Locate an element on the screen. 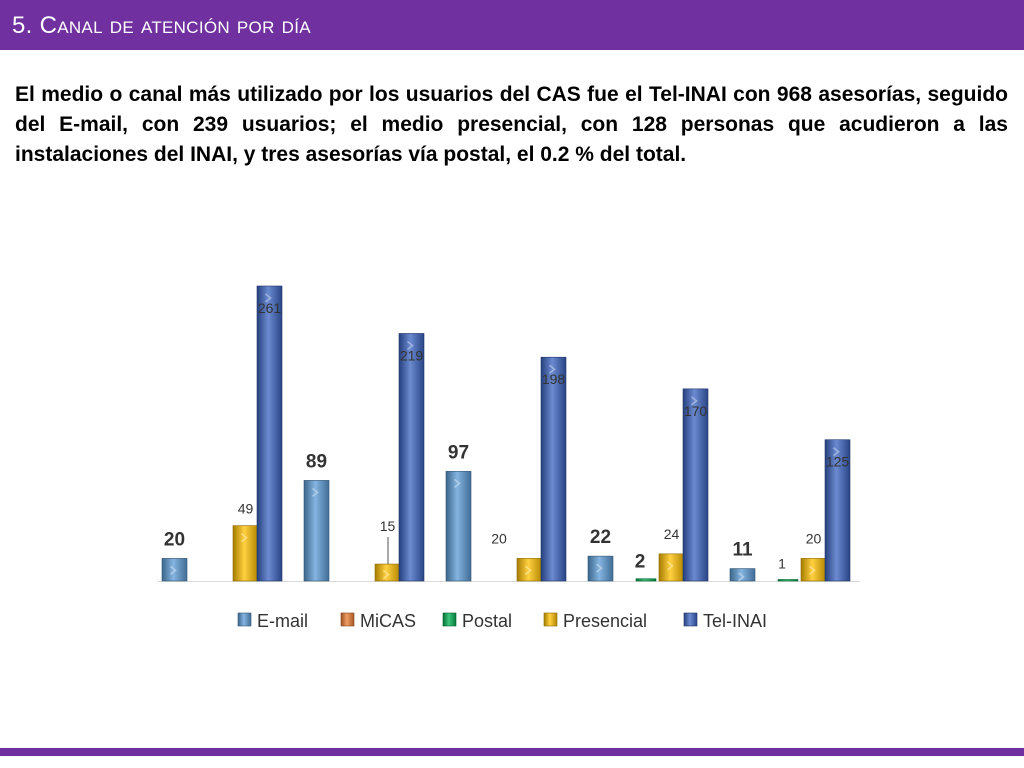 The width and height of the screenshot is (1024, 768). data-label-tel-inai-5: 125 is located at coordinates (838, 462).